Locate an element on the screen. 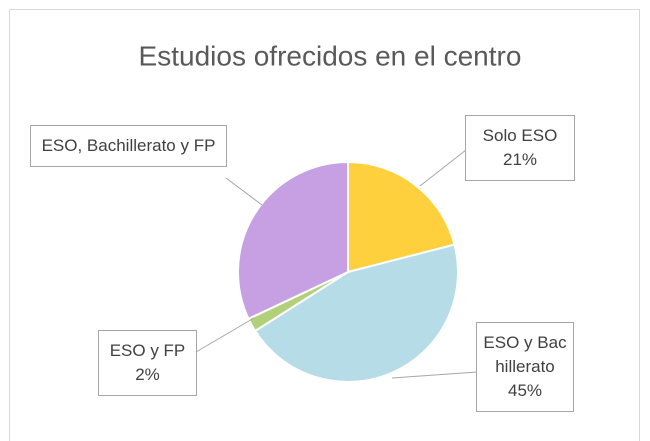  data-callout: ESO, Bachillerato y FP is located at coordinates (128, 146).